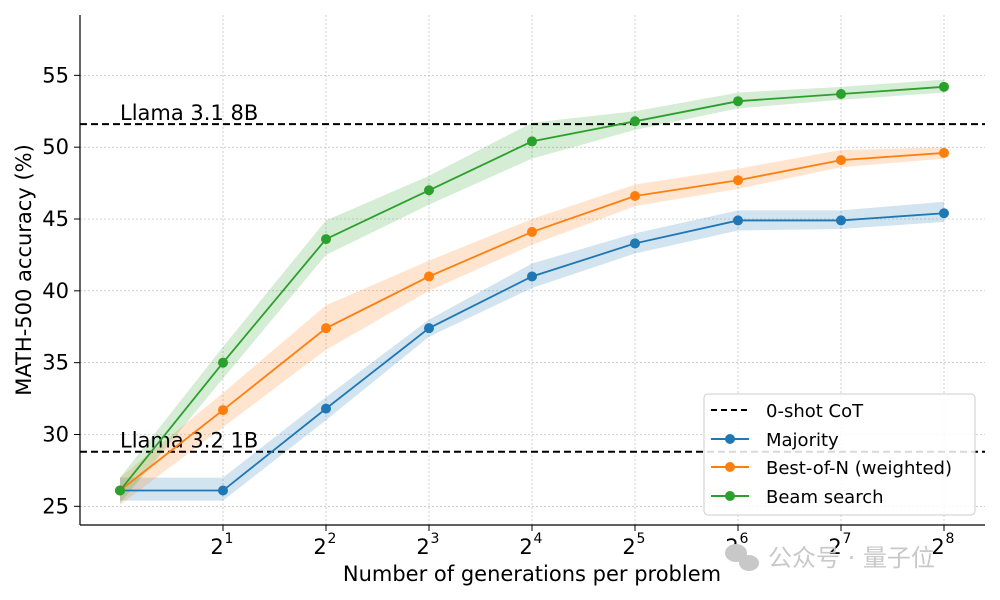 This screenshot has height=600, width=1000. Describe the element at coordinates (55, 75) in the screenshot. I see `y-tick-label: 55` at that location.